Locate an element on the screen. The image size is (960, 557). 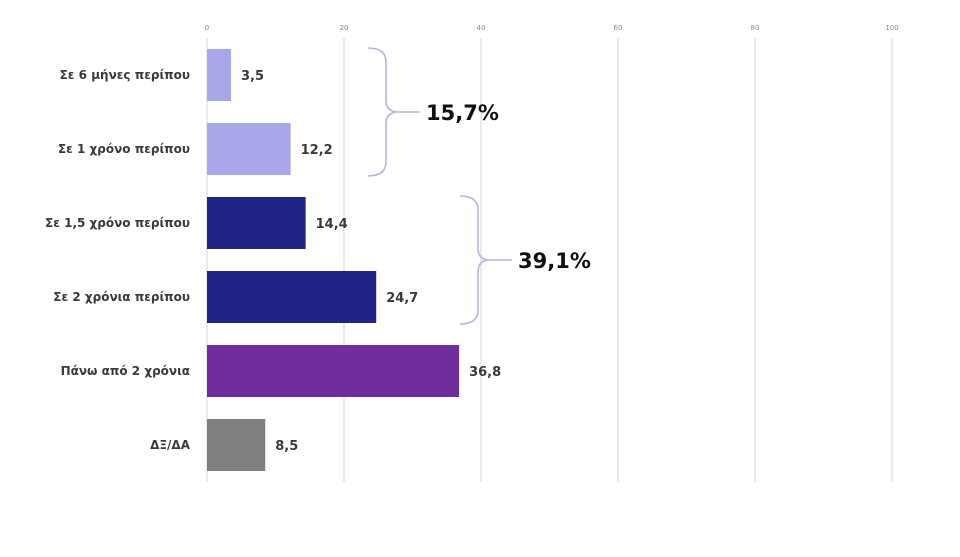
x-tick-label-20: 20 is located at coordinates (344, 28).